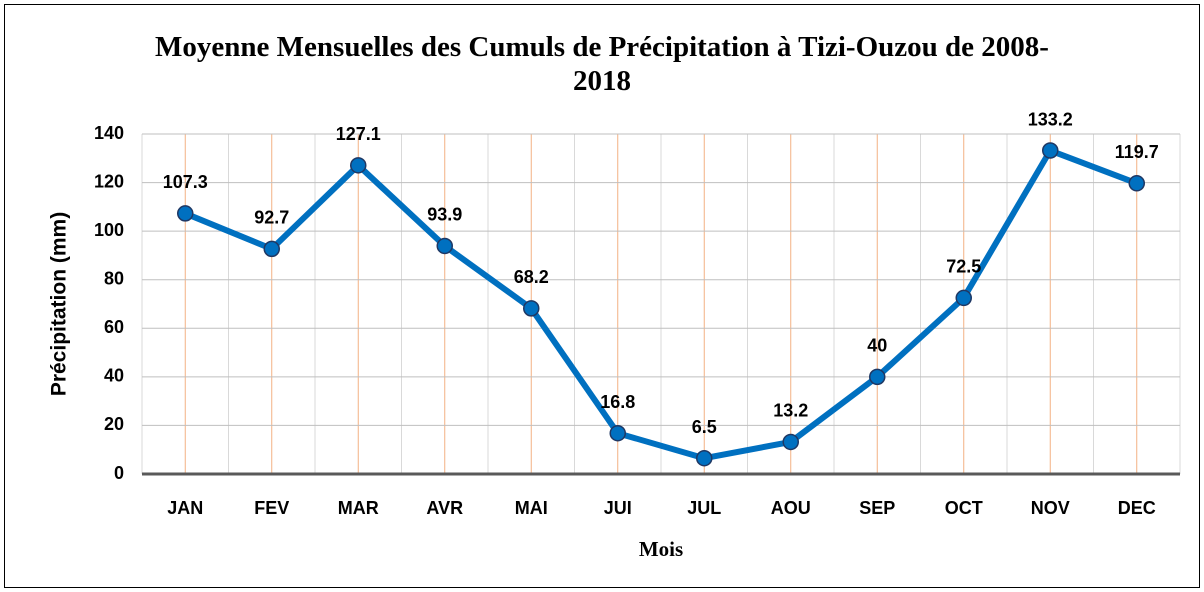 The height and width of the screenshot is (592, 1204). Describe the element at coordinates (114, 376) in the screenshot. I see `y-tick-label: 40` at that location.